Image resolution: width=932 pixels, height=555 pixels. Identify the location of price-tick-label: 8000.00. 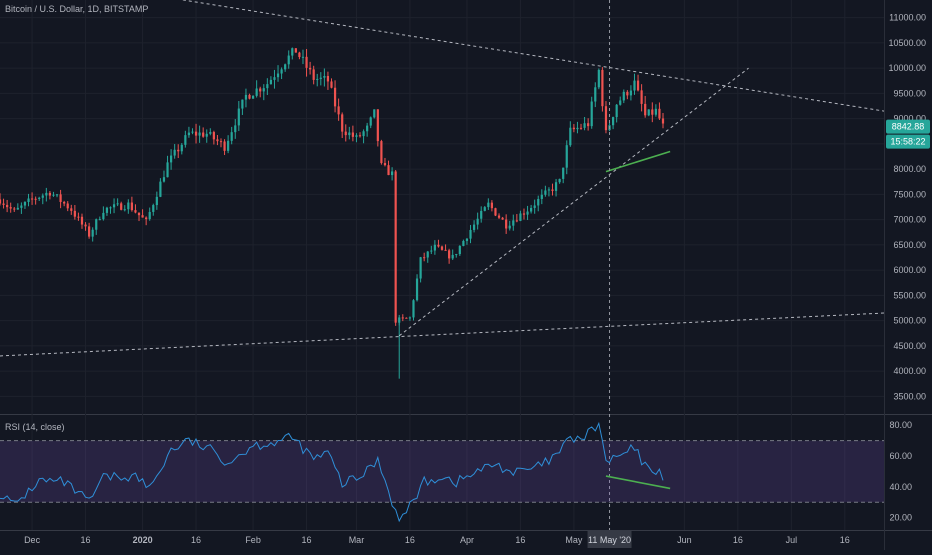
(909, 169).